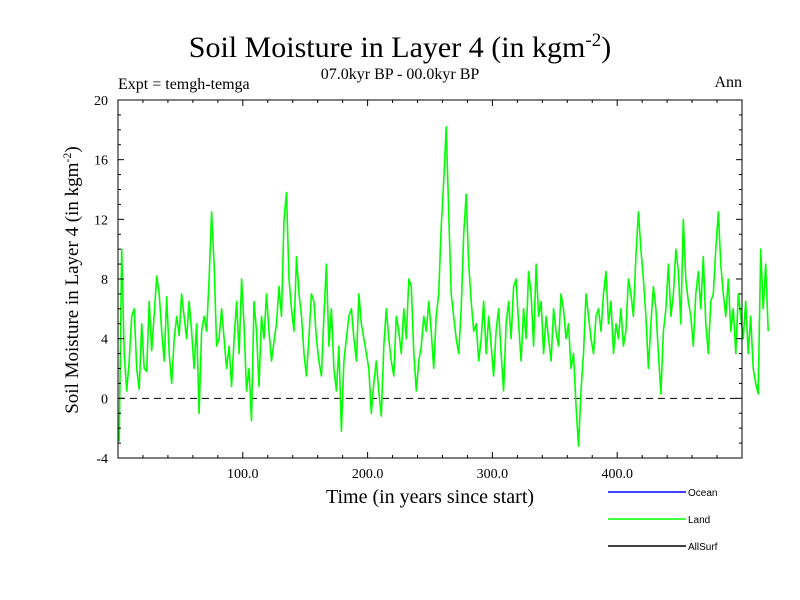 The height and width of the screenshot is (600, 800). I want to click on x-tick-label: 100.0, so click(243, 474).